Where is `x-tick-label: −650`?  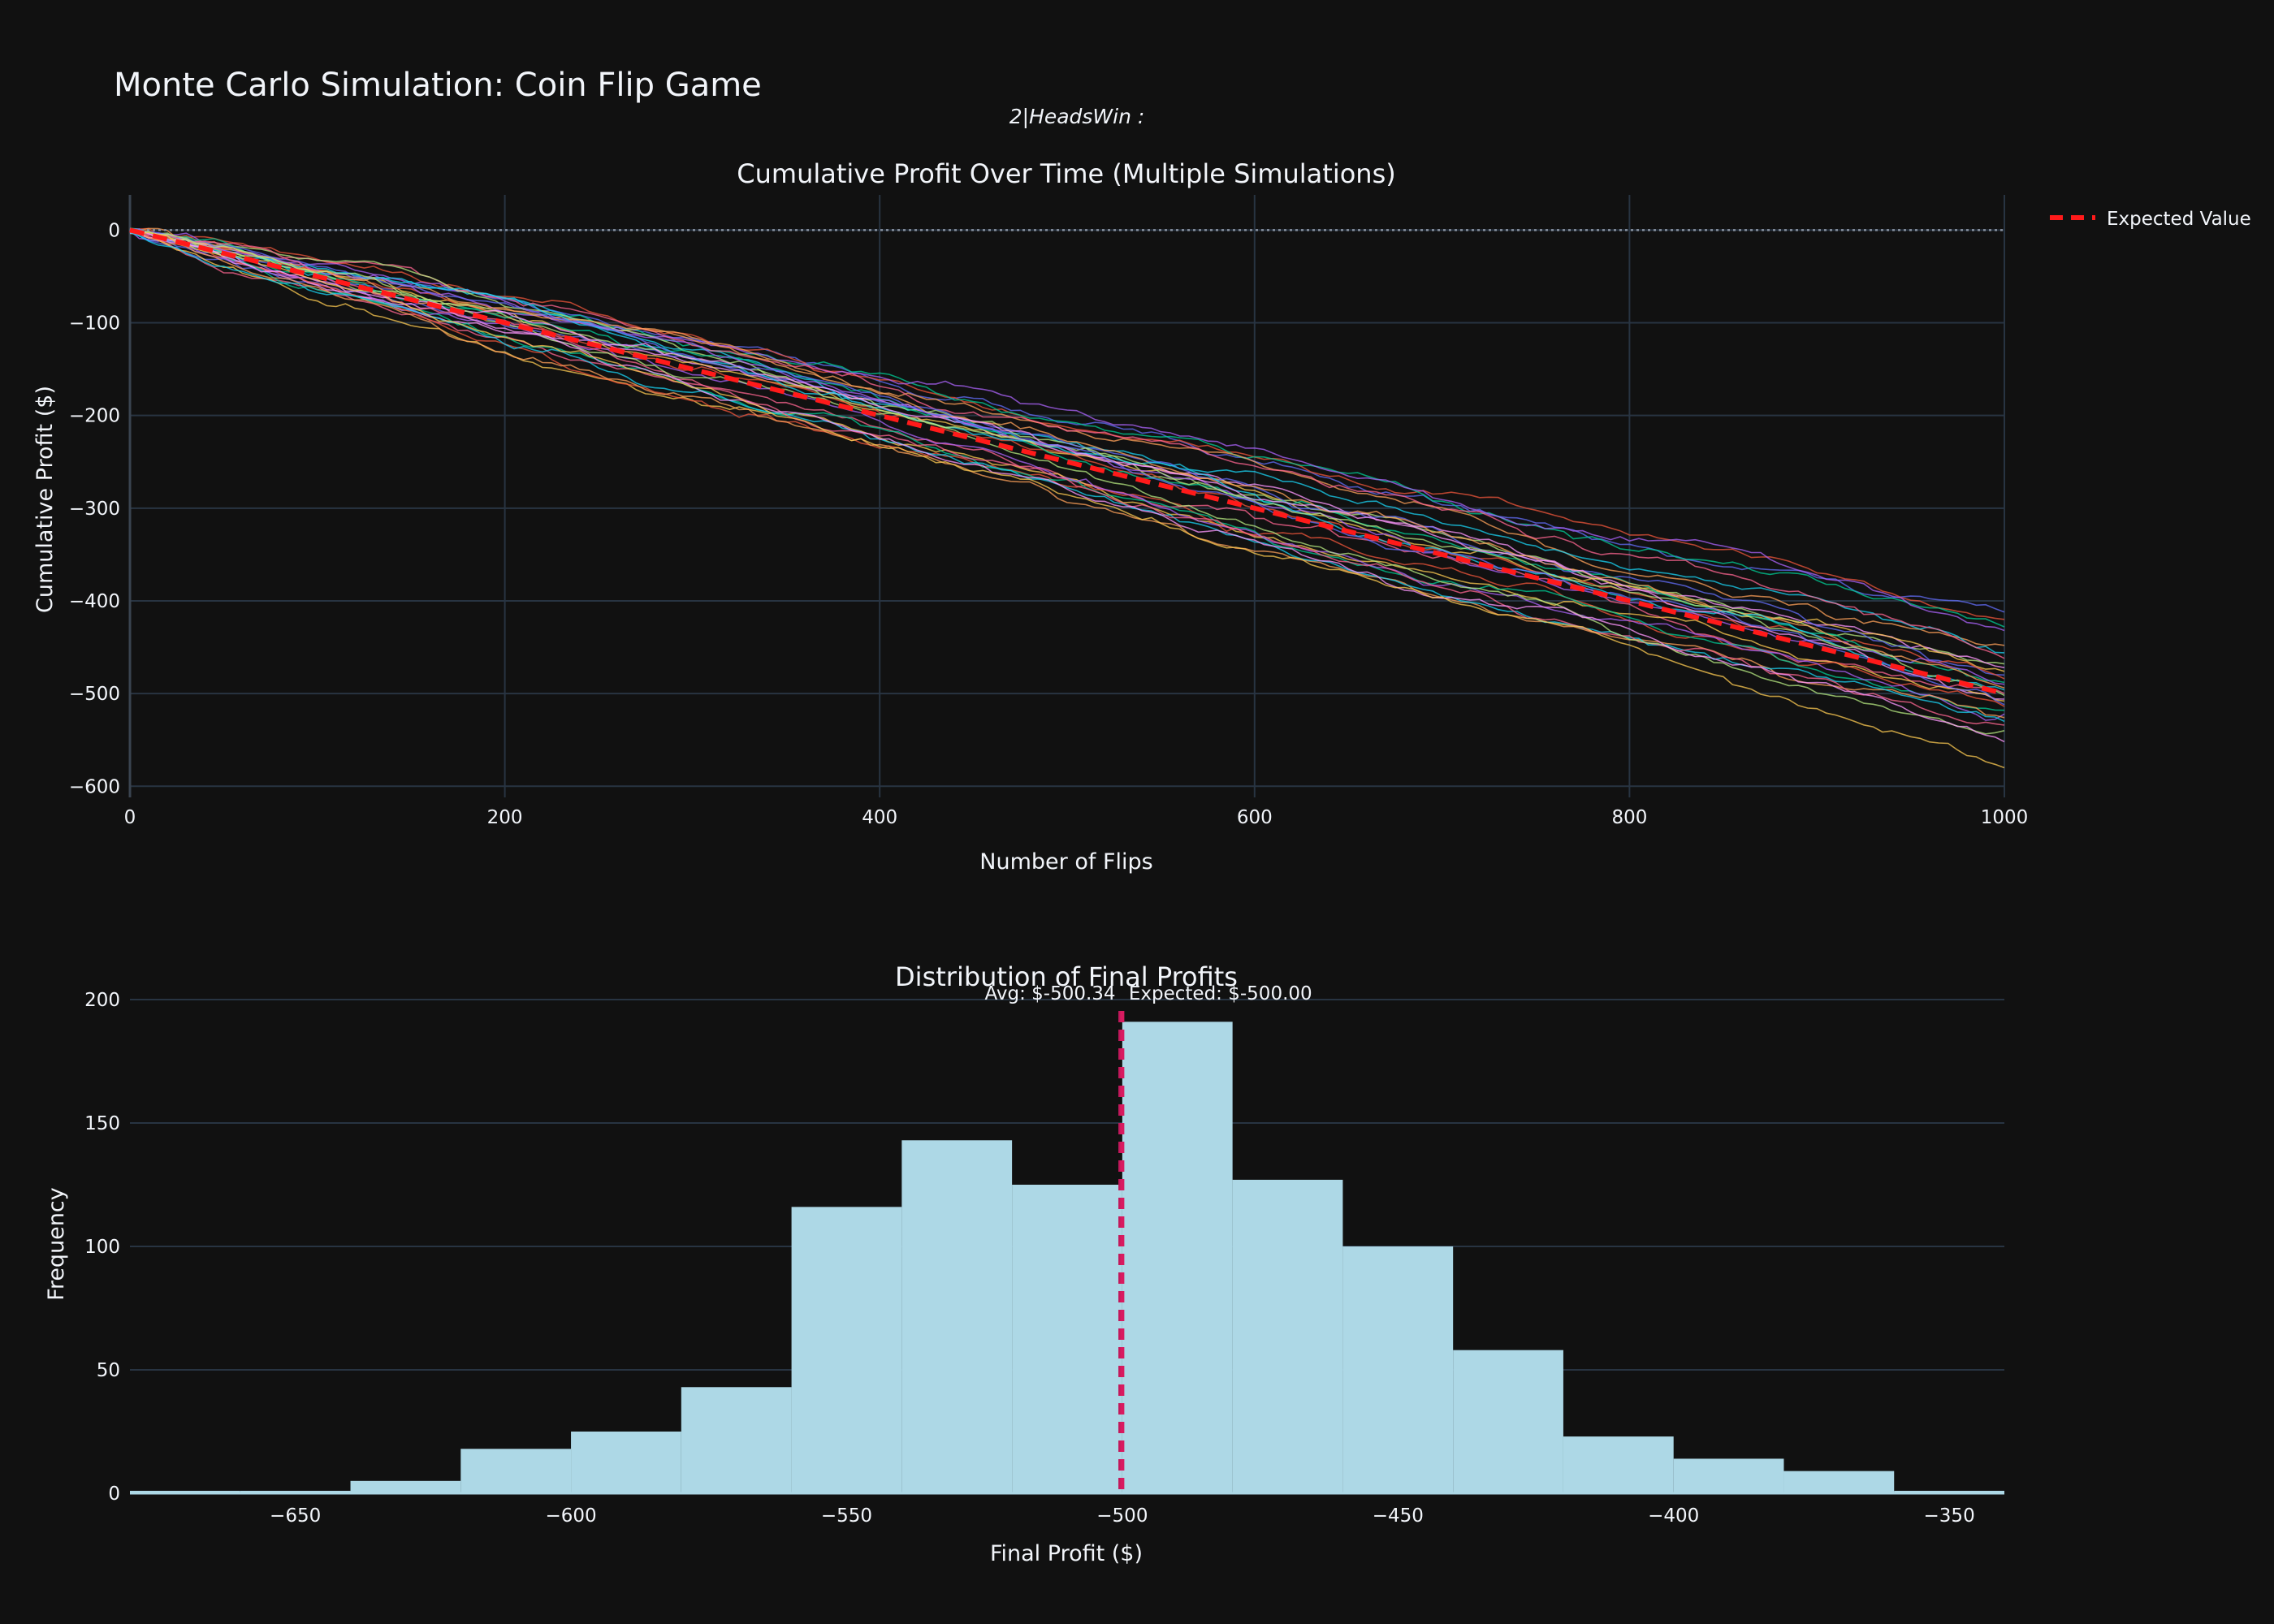
x-tick-label: −650 is located at coordinates (295, 1516).